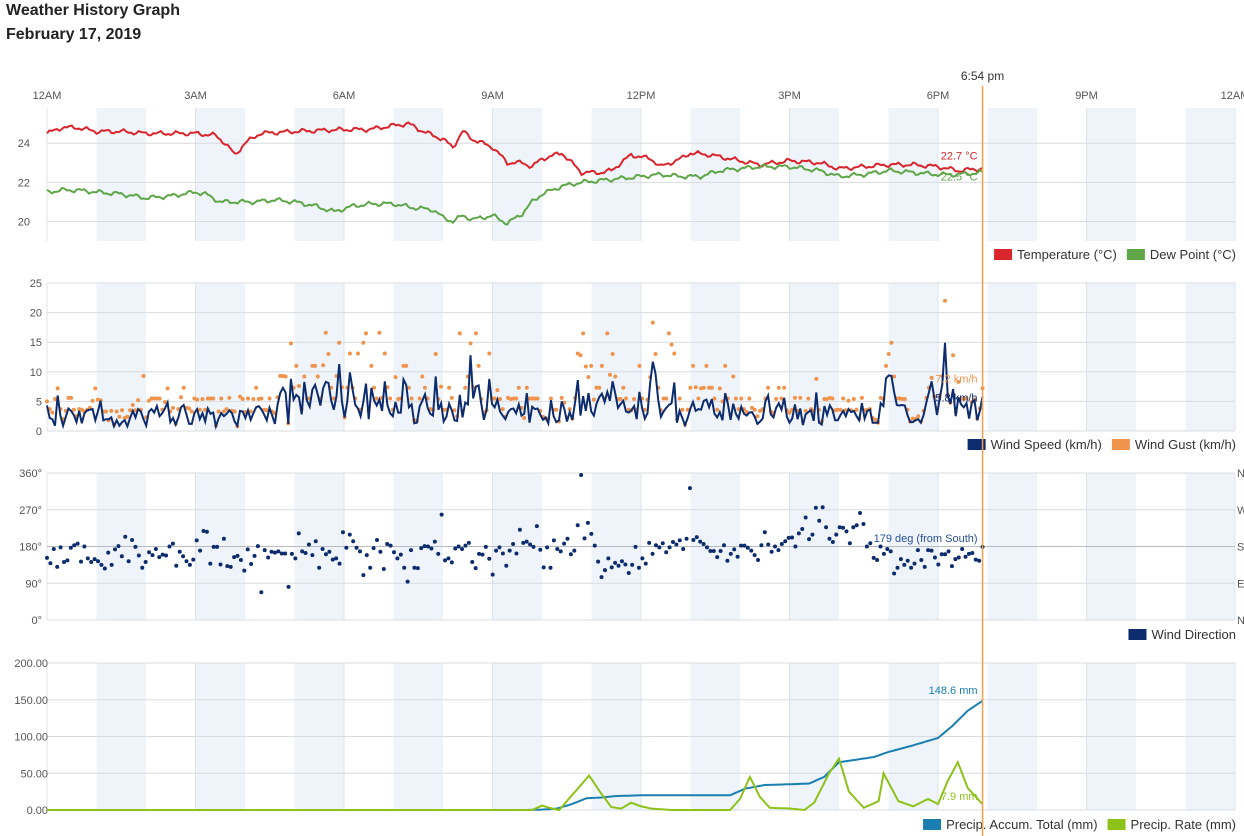 The image size is (1244, 836). I want to click on current-wind-direction-label: 179 deg (from South), so click(926, 539).